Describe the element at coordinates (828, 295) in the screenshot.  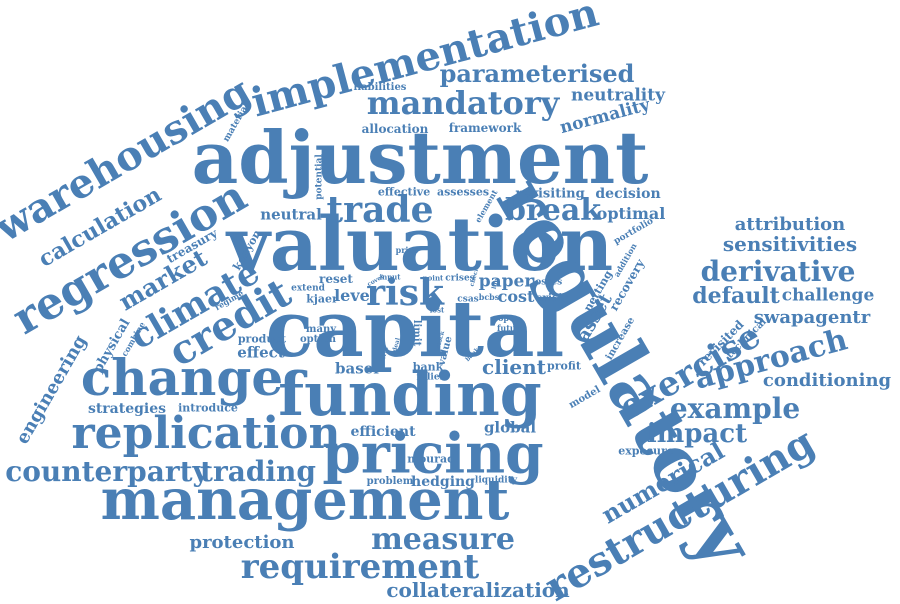
I see `word-challenge: challenge` at that location.